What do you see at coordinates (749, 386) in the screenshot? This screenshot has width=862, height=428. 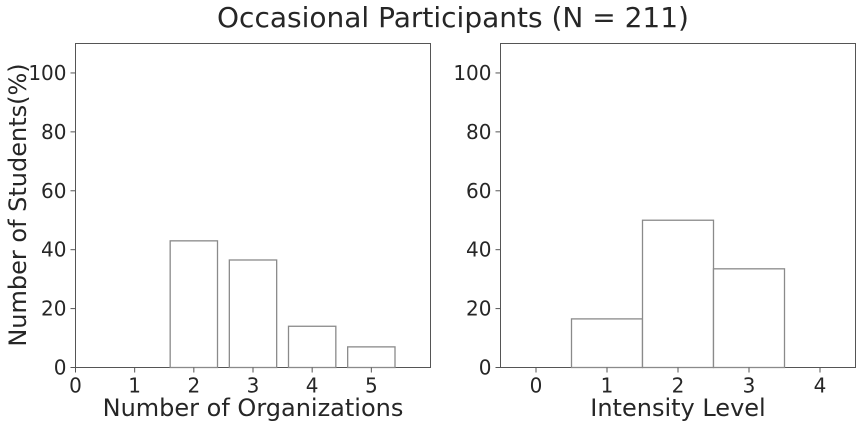 I see `right-x-tick-label-3: 3` at bounding box center [749, 386].